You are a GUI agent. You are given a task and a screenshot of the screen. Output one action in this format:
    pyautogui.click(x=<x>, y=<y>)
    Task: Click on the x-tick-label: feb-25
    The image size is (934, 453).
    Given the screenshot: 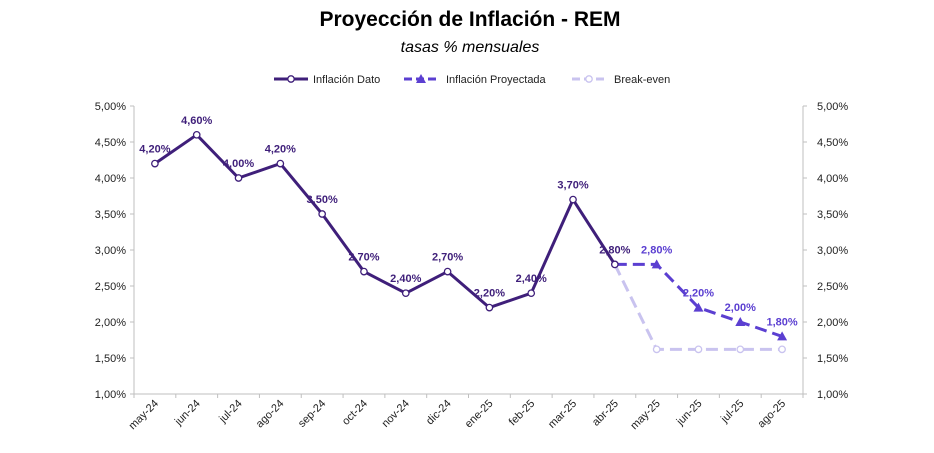 What is the action you would take?
    pyautogui.click(x=522, y=413)
    